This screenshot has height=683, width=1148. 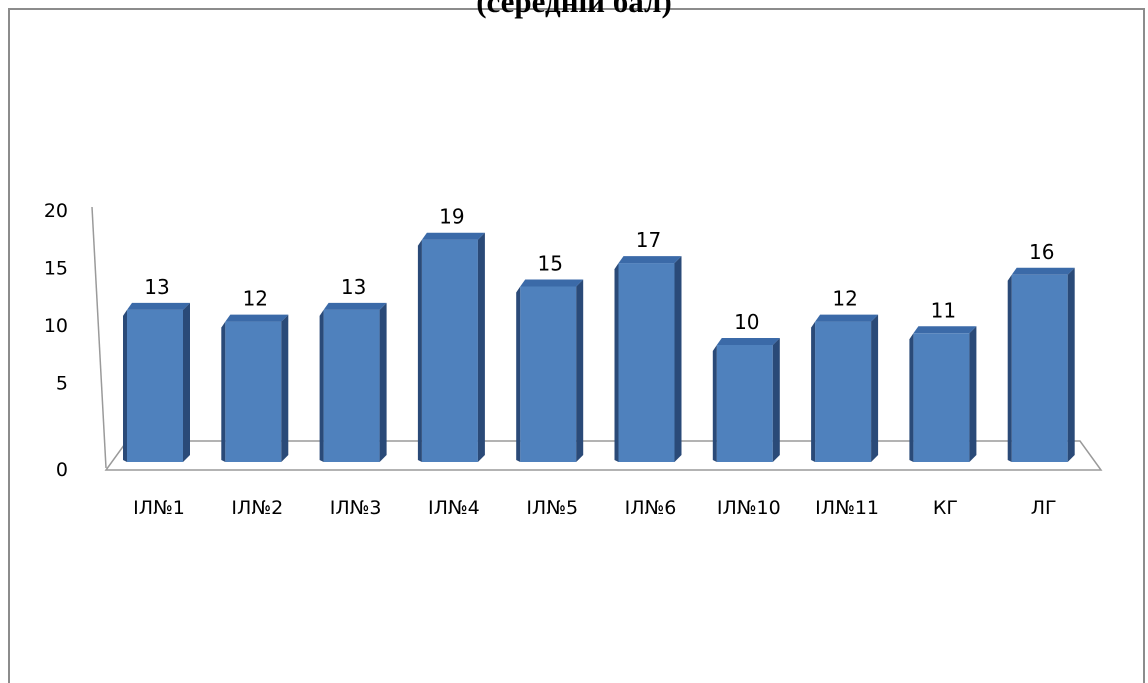 I want to click on x-tick-label: ІЛ№11, so click(x=847, y=508).